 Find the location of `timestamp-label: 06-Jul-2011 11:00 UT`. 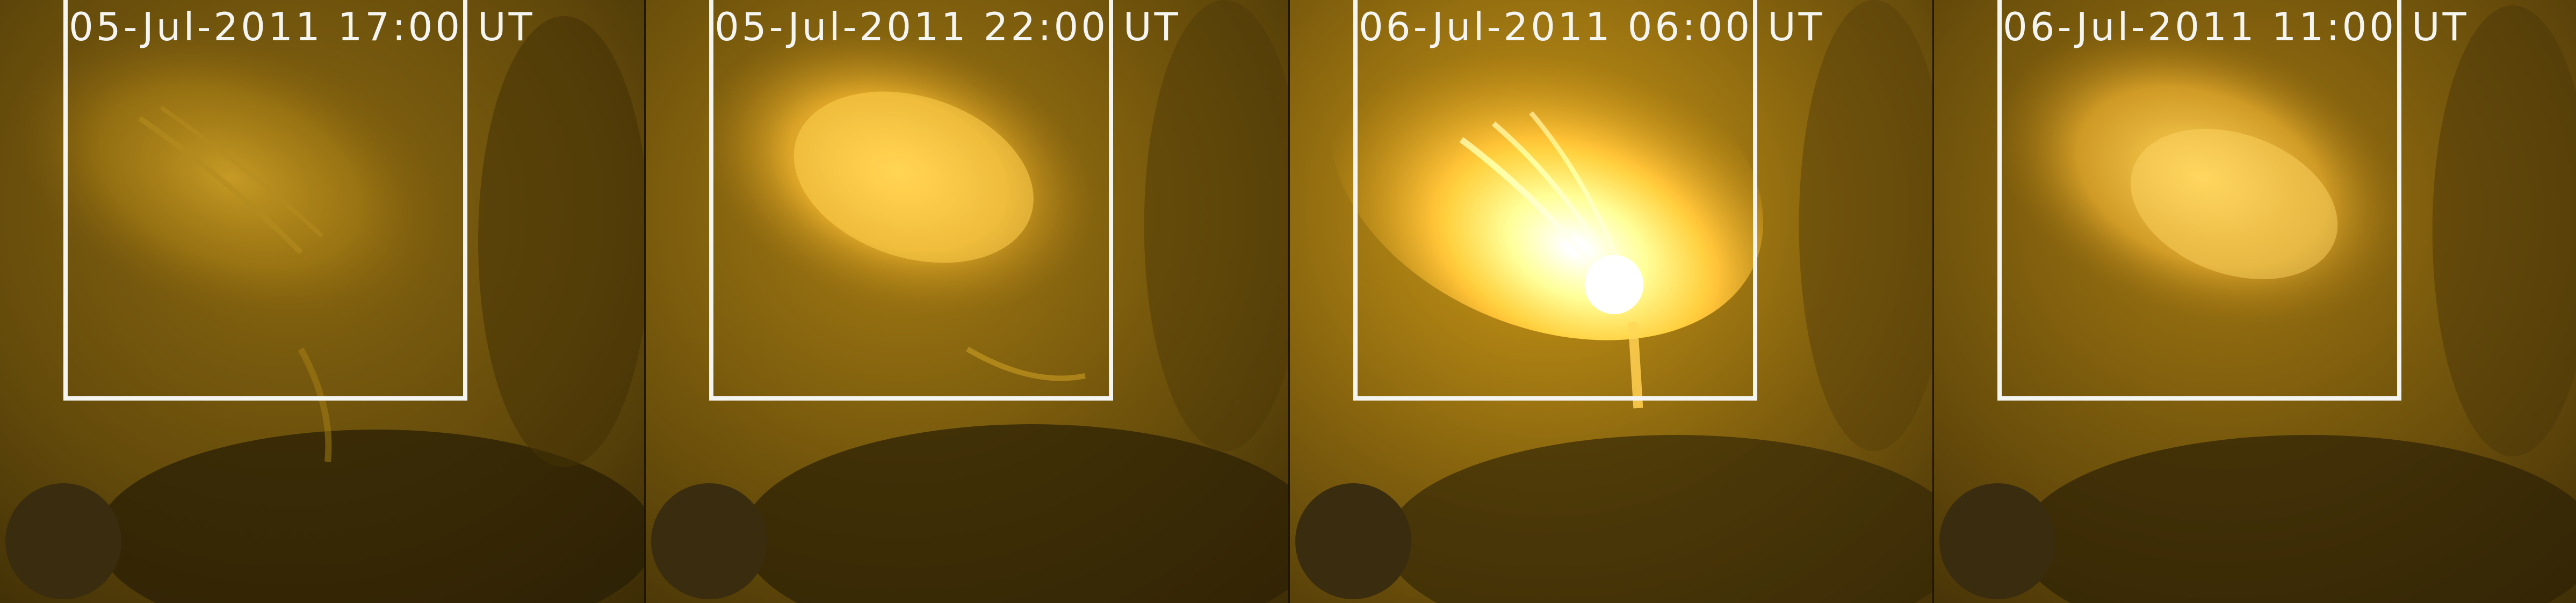

timestamp-label: 06-Jul-2011 11:00 UT is located at coordinates (2236, 26).